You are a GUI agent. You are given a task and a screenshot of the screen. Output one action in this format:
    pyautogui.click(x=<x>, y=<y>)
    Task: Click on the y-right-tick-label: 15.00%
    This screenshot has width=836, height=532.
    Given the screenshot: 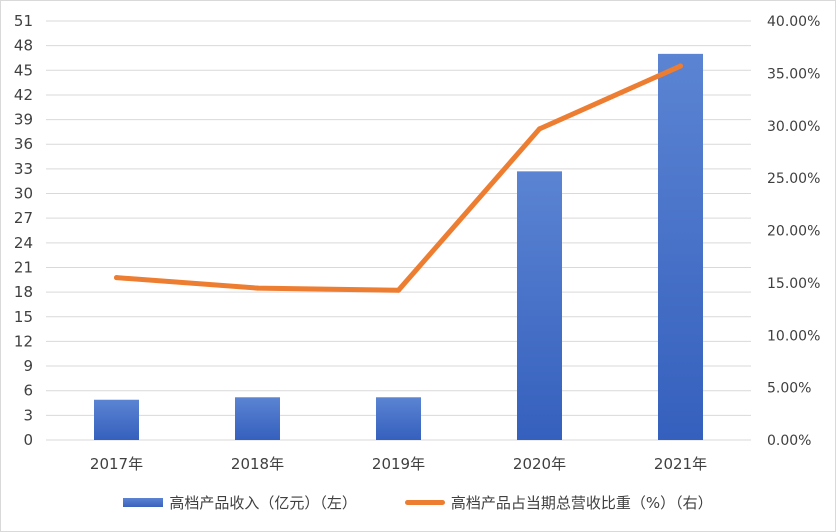 What is the action you would take?
    pyautogui.click(x=793, y=284)
    